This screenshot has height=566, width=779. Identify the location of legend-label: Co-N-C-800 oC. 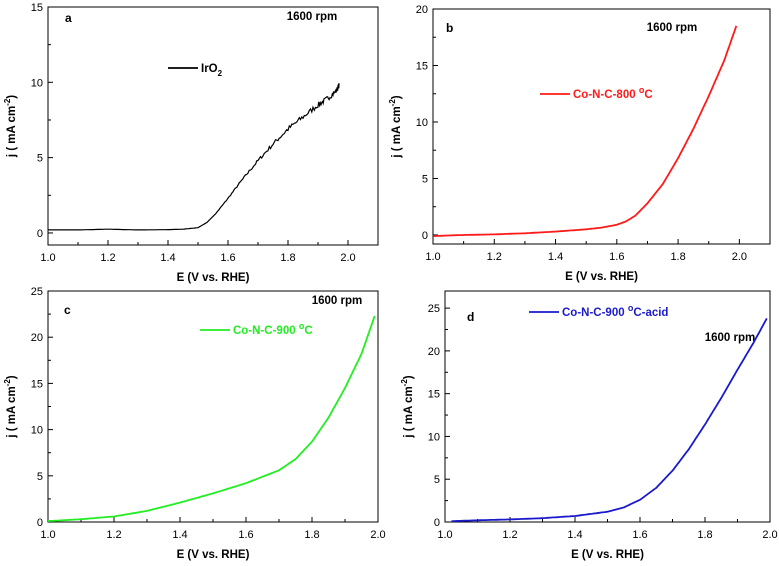
(613, 93).